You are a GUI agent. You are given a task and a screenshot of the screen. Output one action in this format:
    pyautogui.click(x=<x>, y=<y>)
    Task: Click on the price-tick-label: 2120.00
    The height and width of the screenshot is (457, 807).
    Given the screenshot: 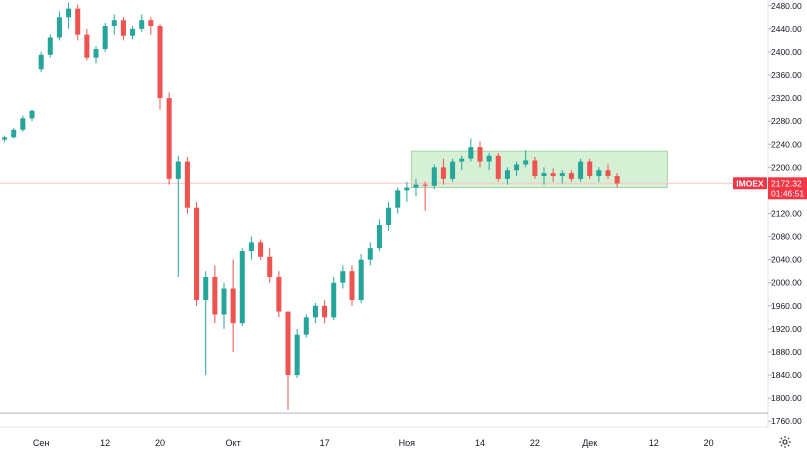 What is the action you would take?
    pyautogui.click(x=786, y=214)
    